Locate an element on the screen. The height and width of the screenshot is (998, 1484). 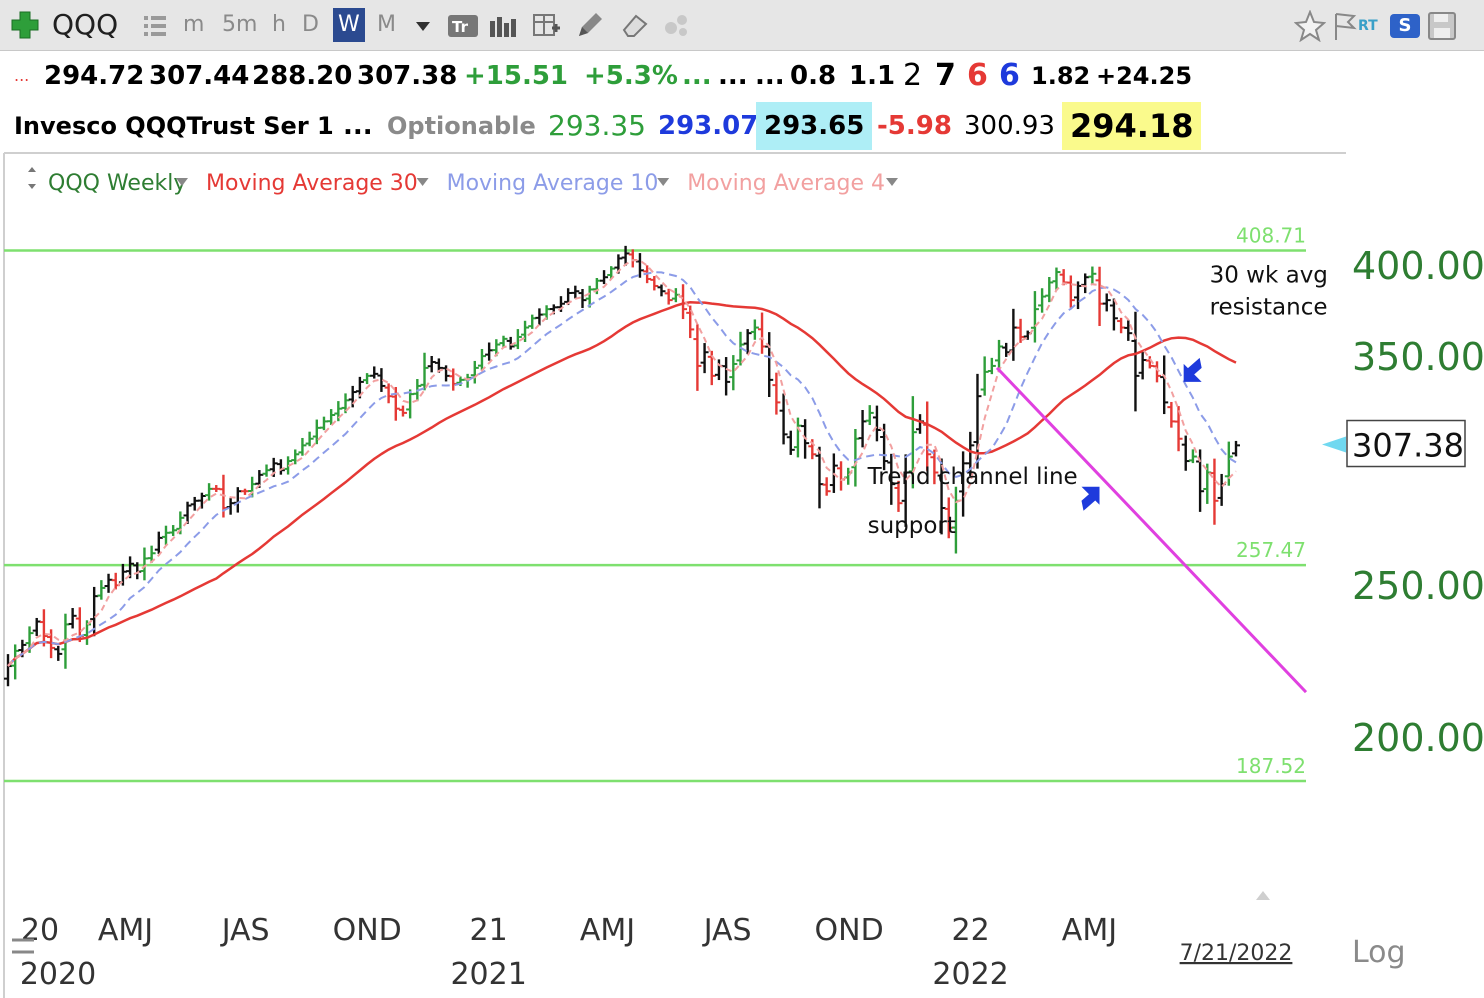
add-icon is located at coordinates (25, 25).